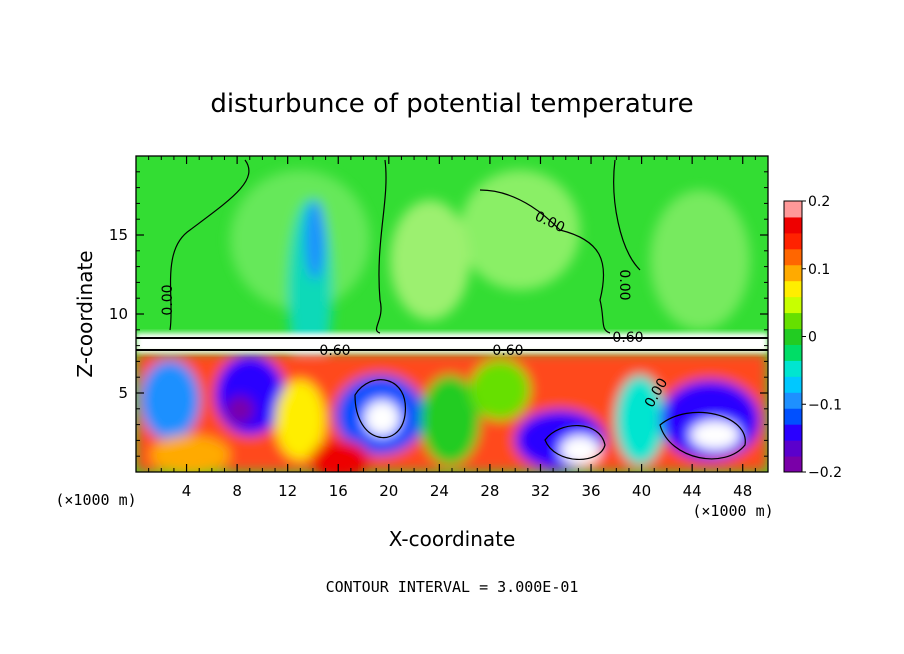 The height and width of the screenshot is (654, 904). I want to click on chart-title: disturbunce of potential temperature, so click(451, 104).